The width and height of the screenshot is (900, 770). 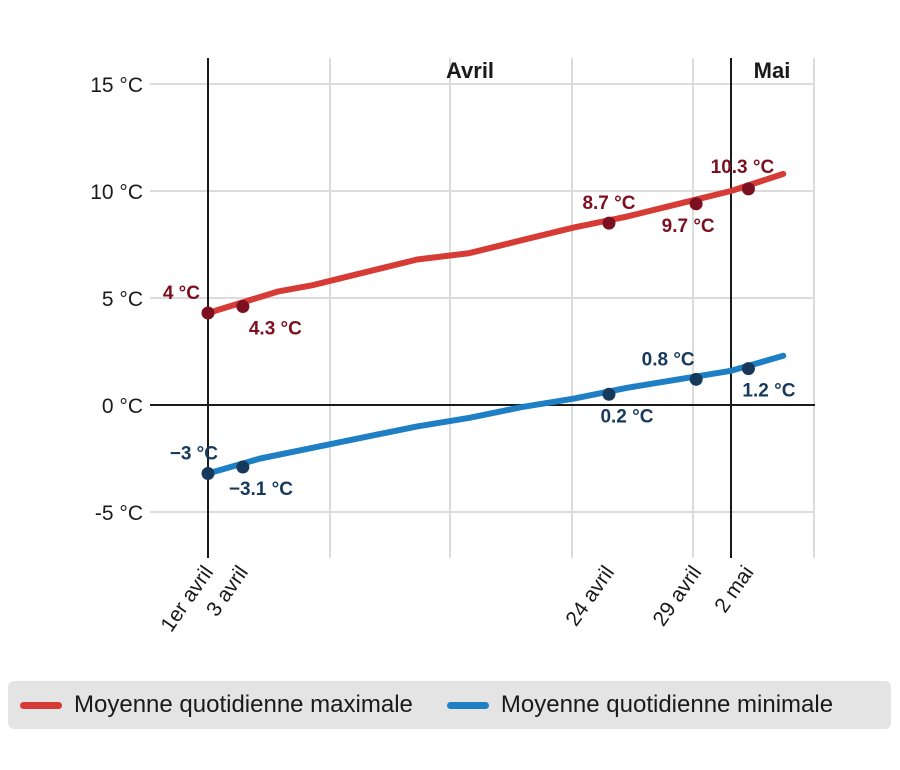 I want to click on legend-item-max: Moyenne quotidienne maximale, so click(x=216, y=705).